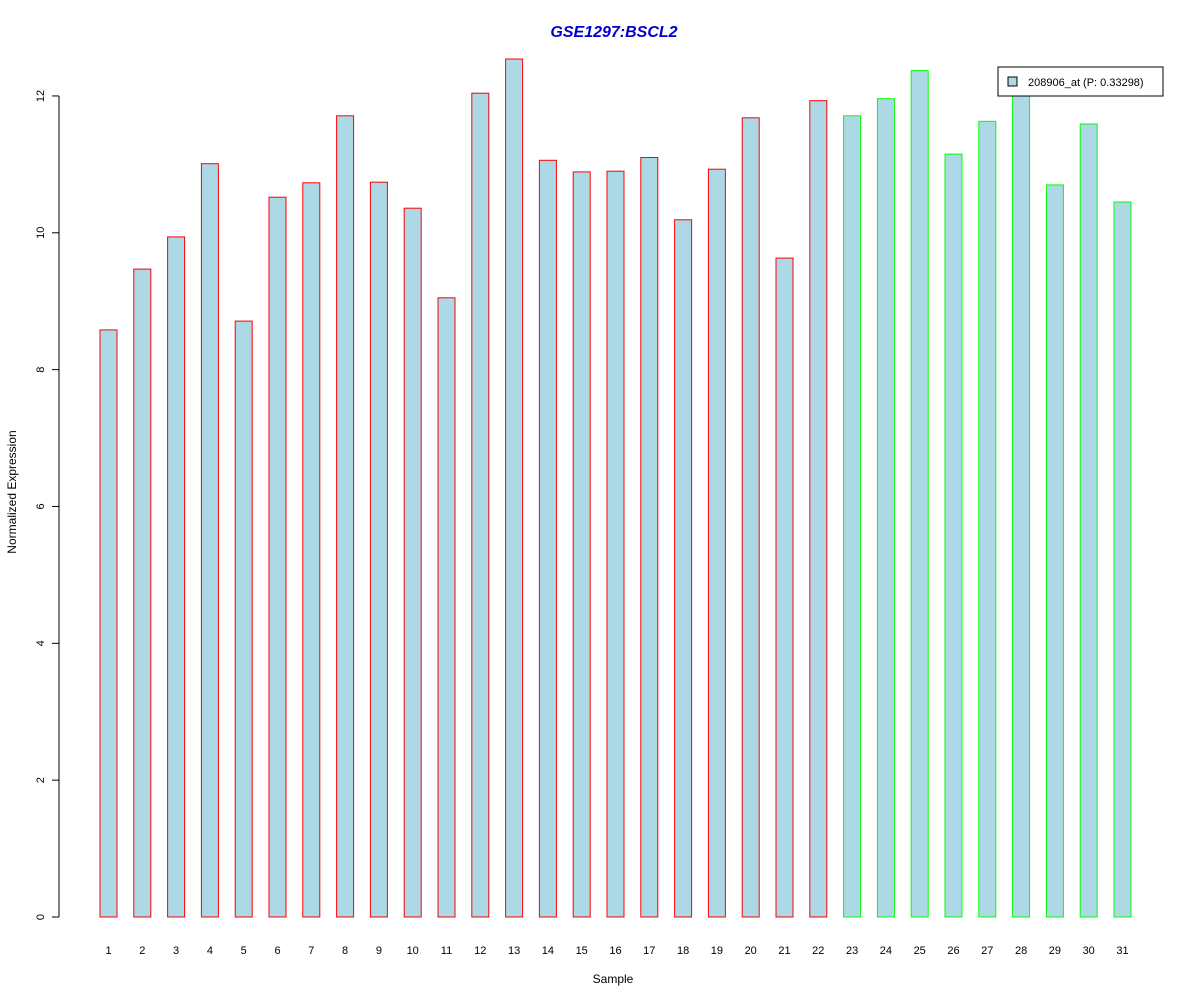  Describe the element at coordinates (1122, 951) in the screenshot. I see `x-tick-label: 31` at that location.